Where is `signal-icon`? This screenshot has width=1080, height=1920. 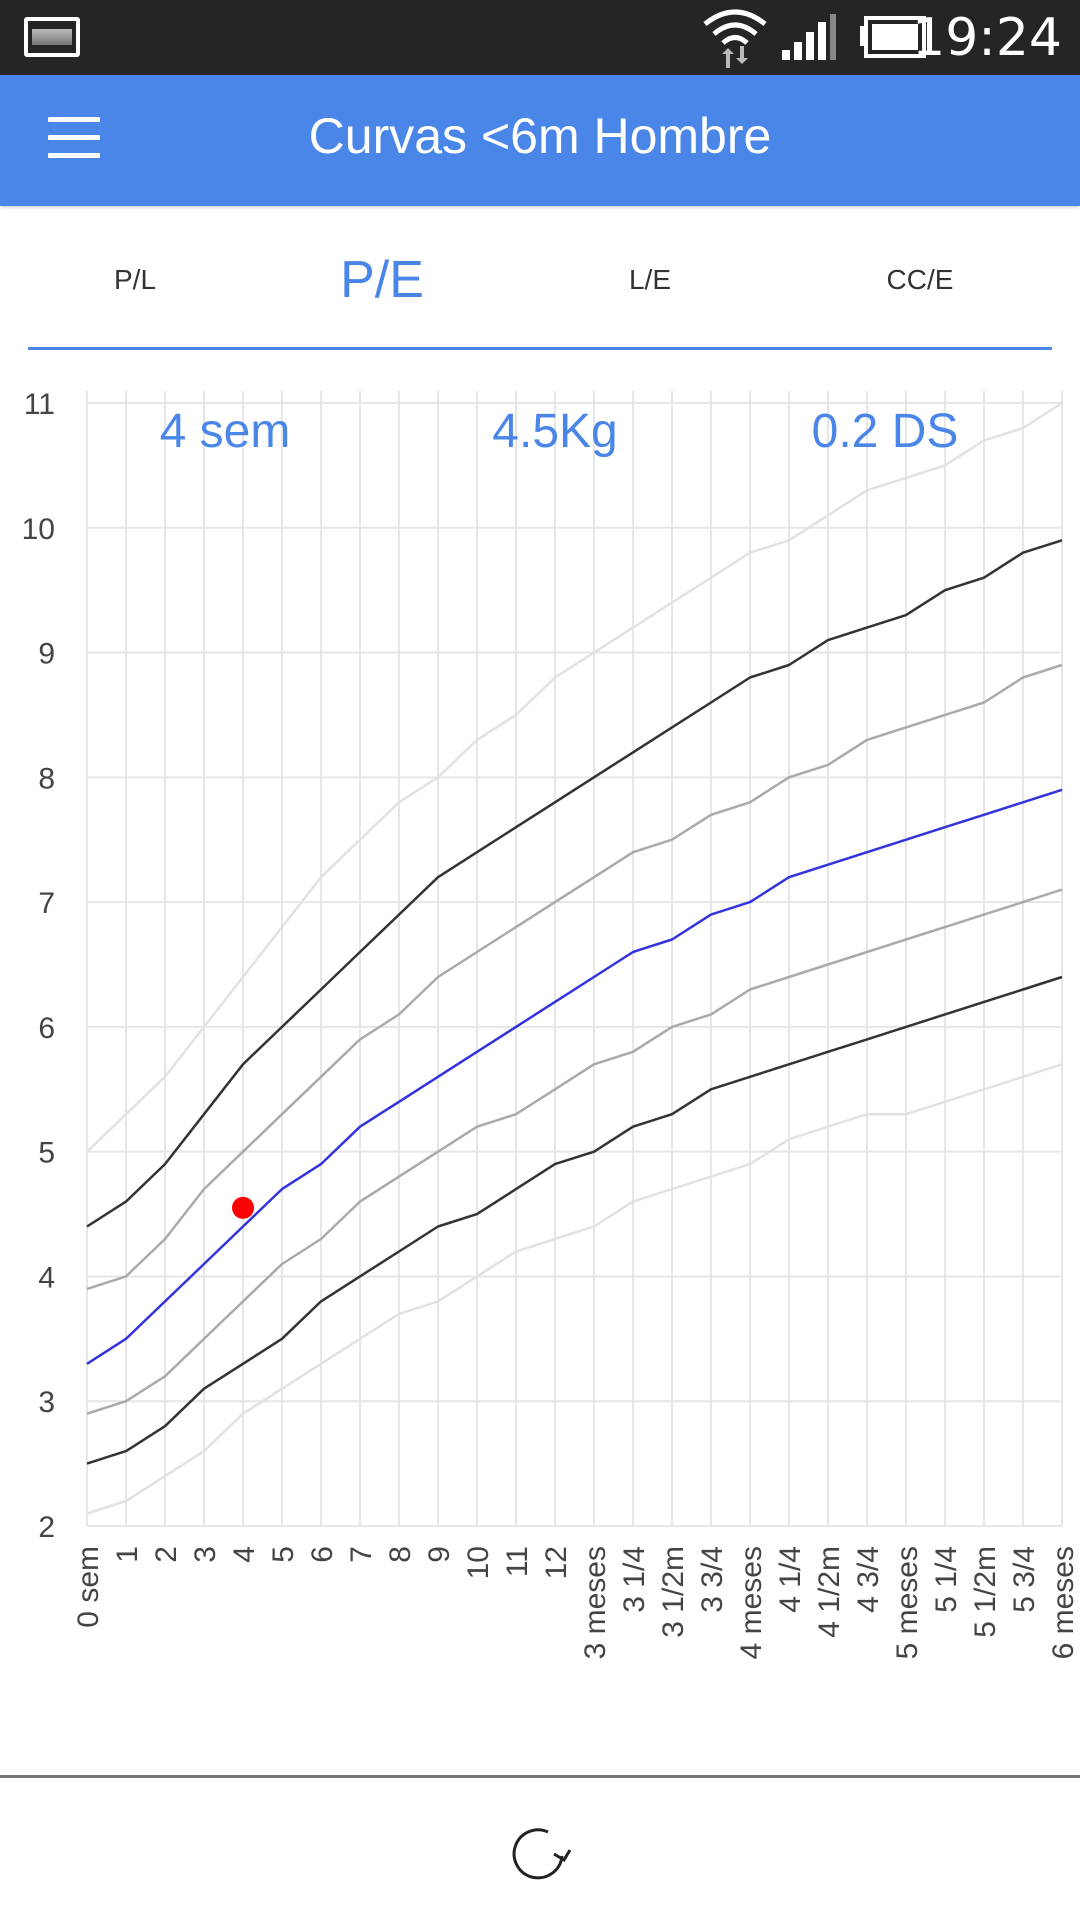
signal-icon is located at coordinates (809, 37).